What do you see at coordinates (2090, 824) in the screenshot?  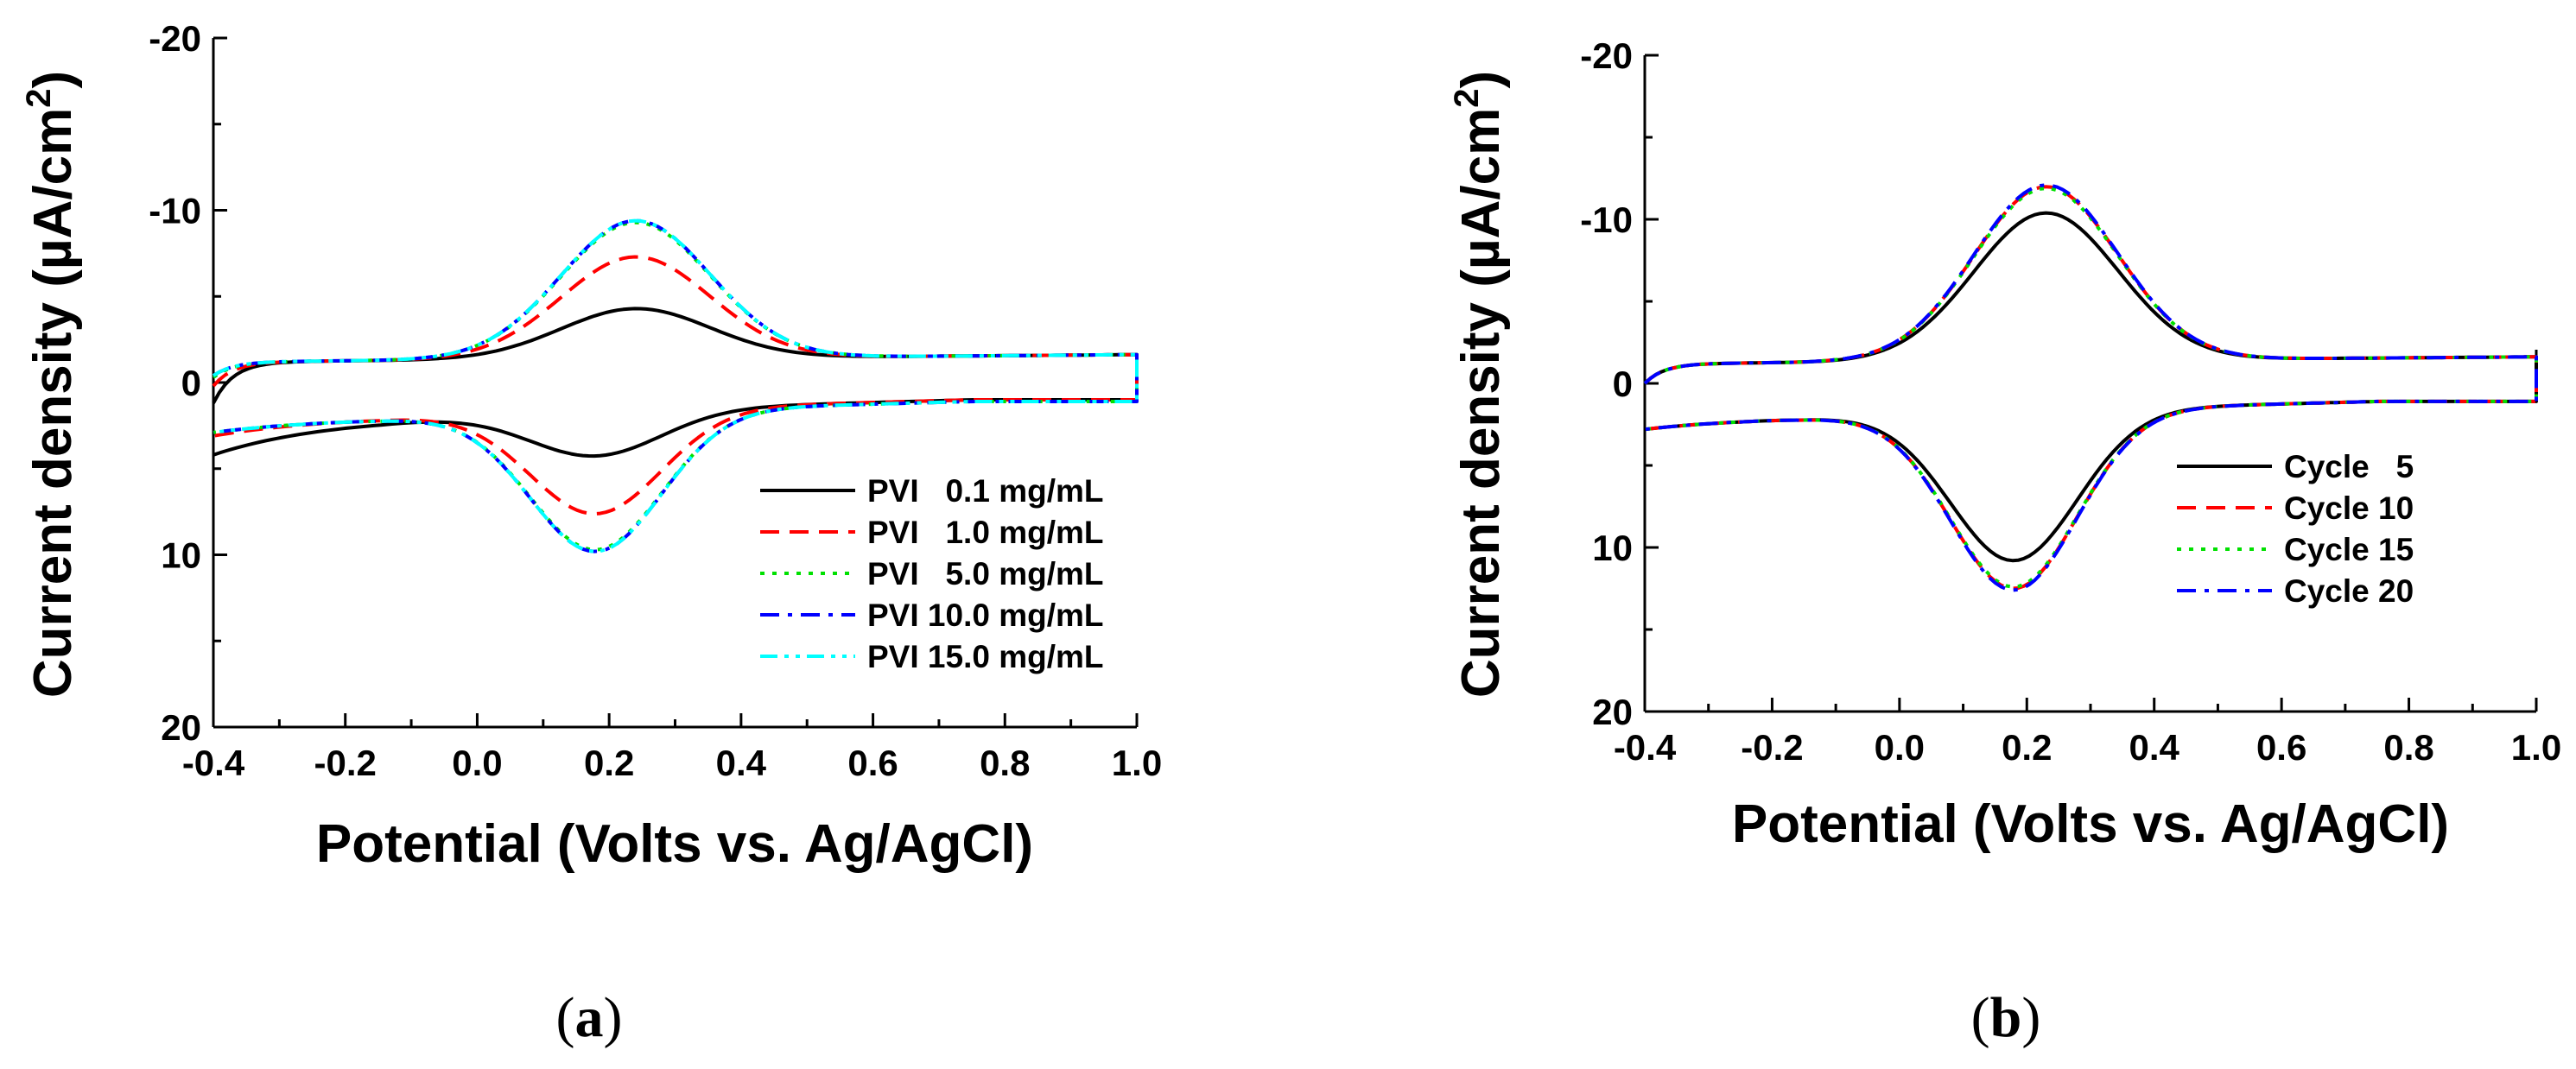 I see `panel-b-x-axis-label: Potential (Volts vs. Ag/AgCl)` at bounding box center [2090, 824].